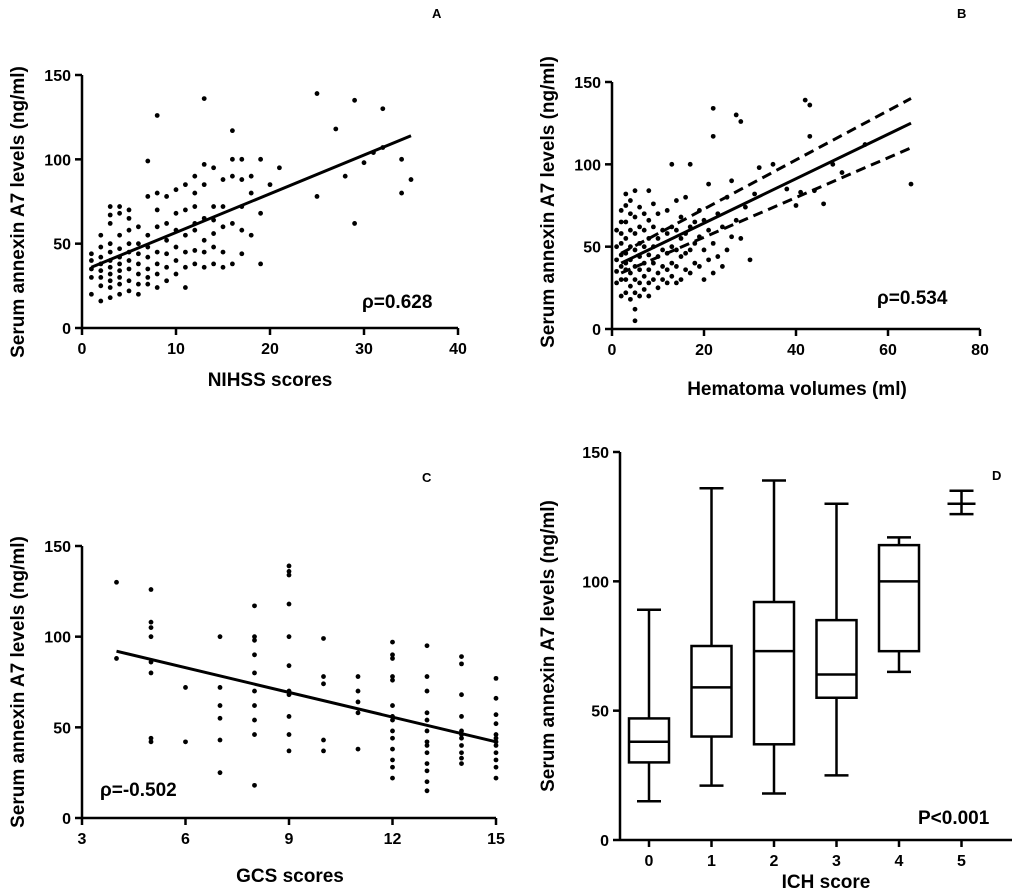 The height and width of the screenshot is (892, 1021). Describe the element at coordinates (711, 861) in the screenshot. I see `panel-d-x-tick-label: 1` at that location.